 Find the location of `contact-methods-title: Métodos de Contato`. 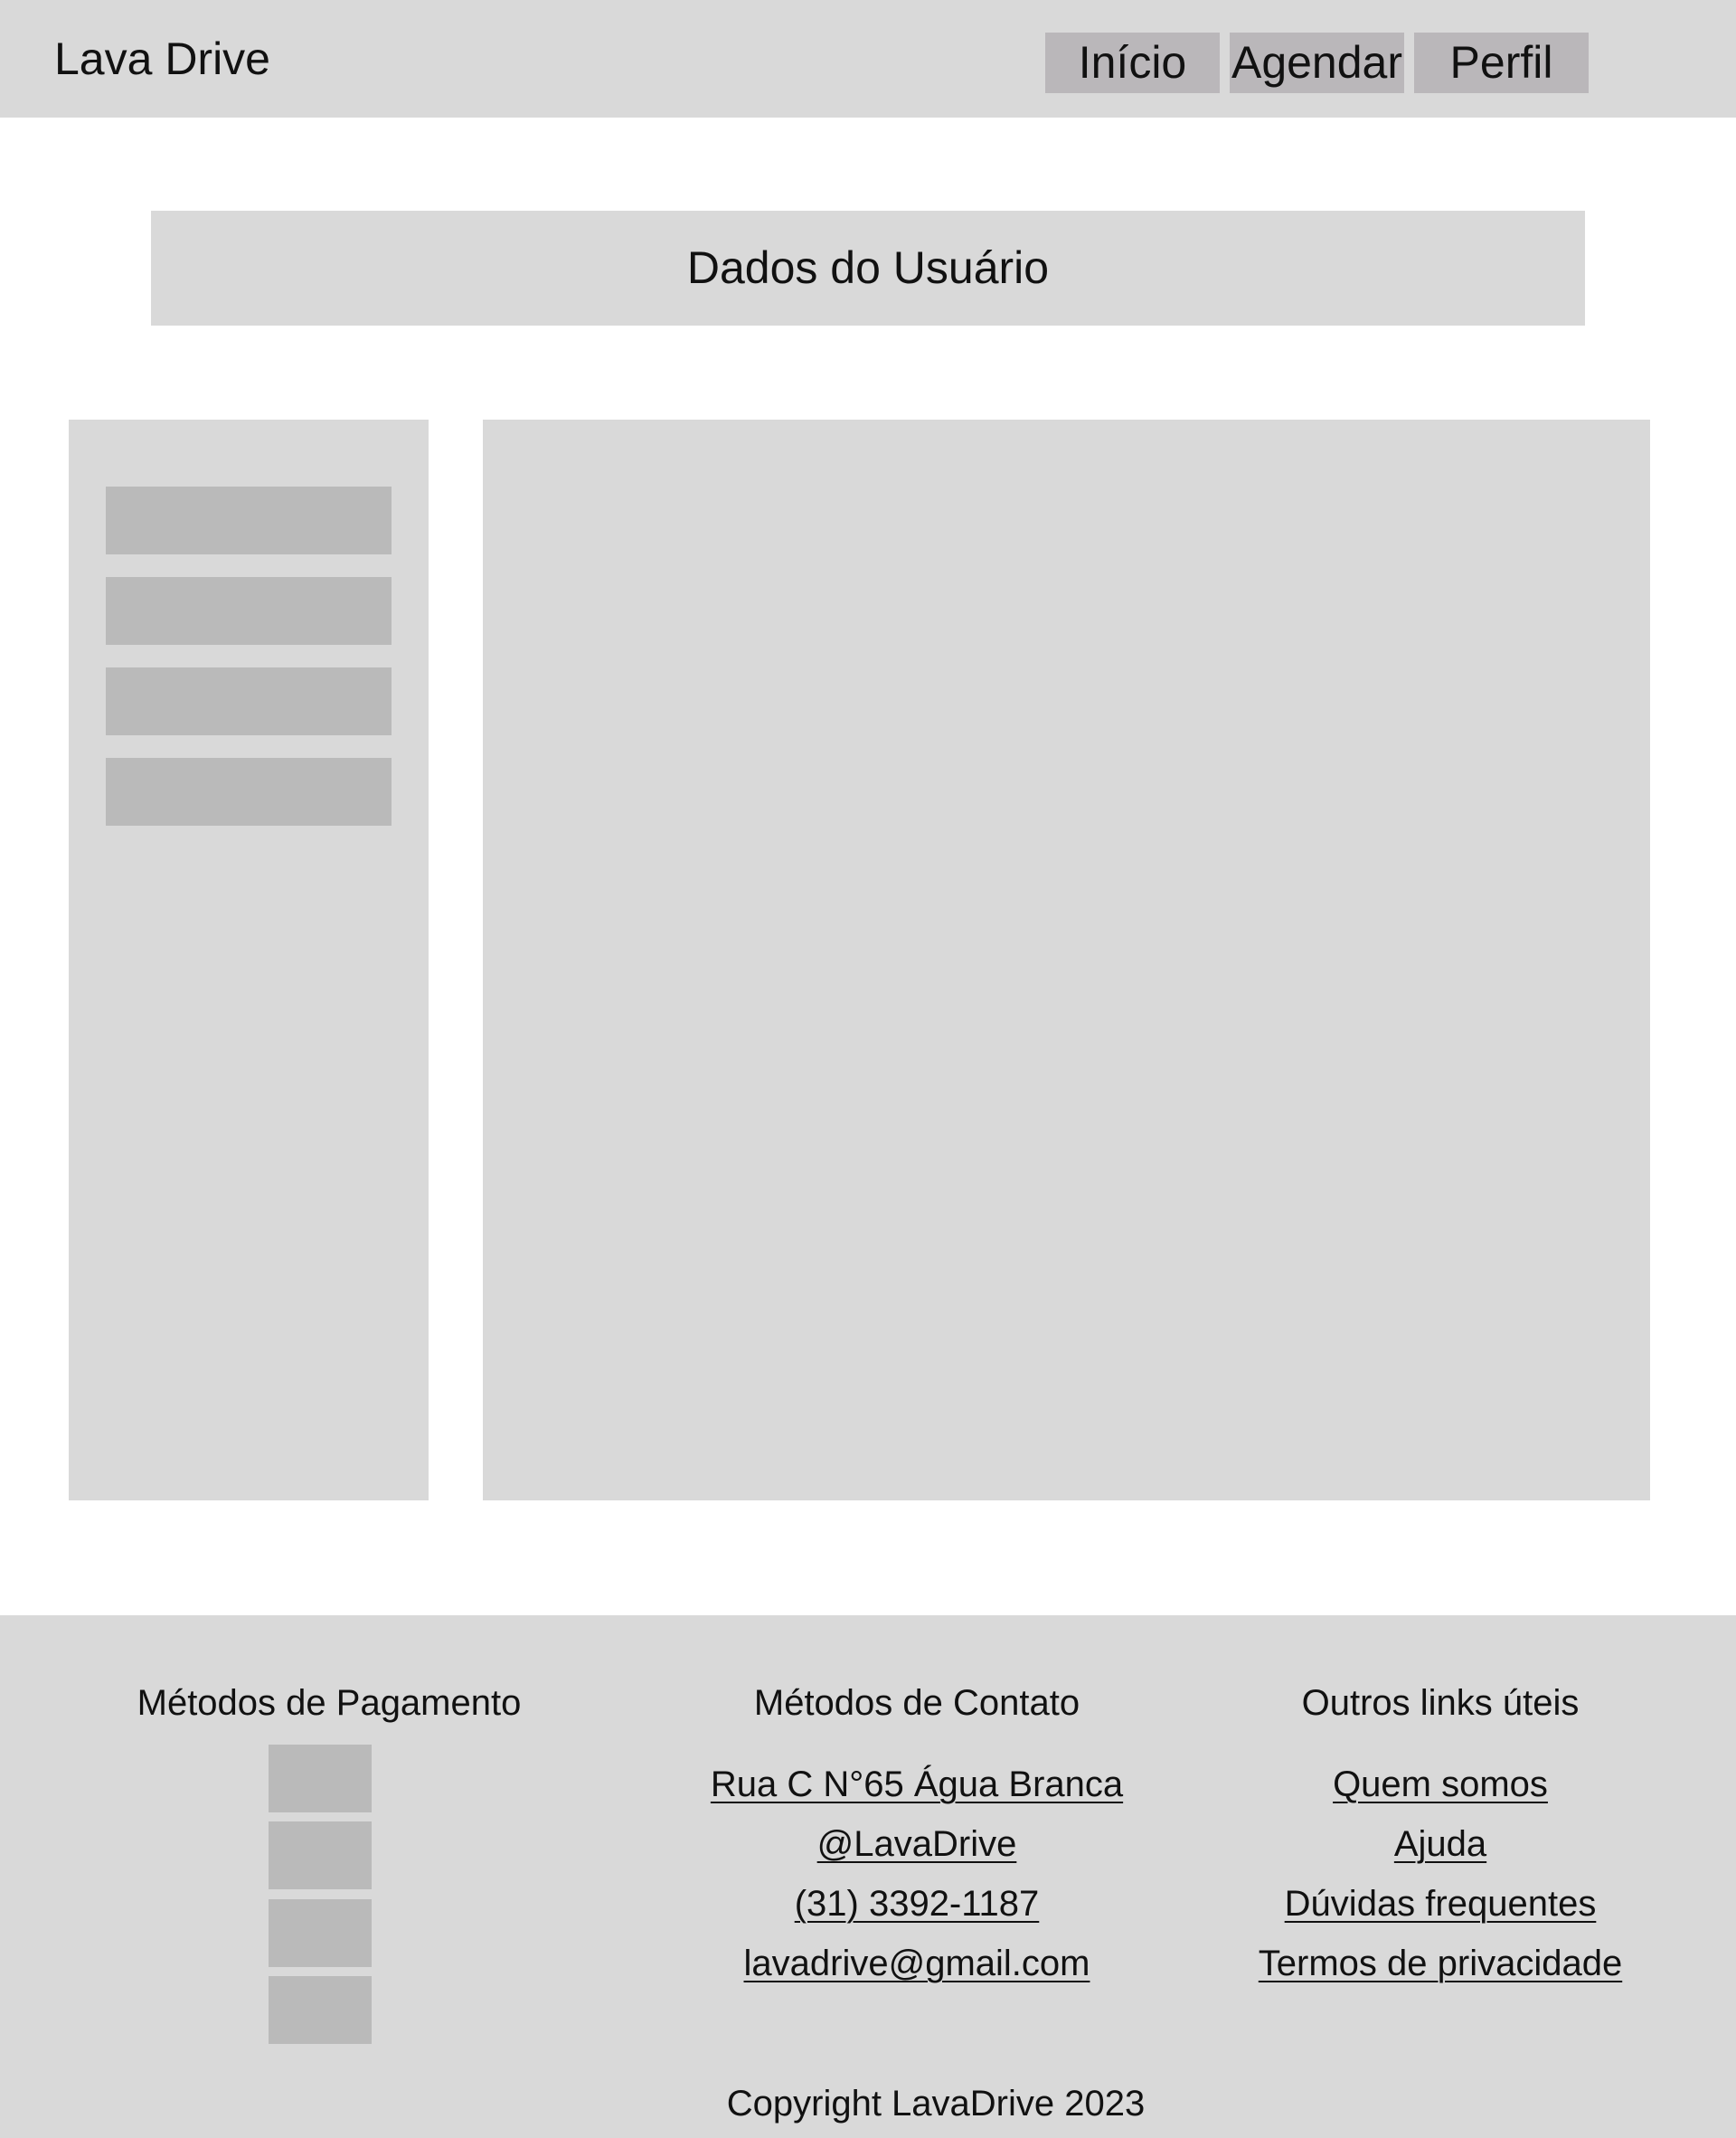

contact-methods-title: Métodos de Contato is located at coordinates (917, 1703).